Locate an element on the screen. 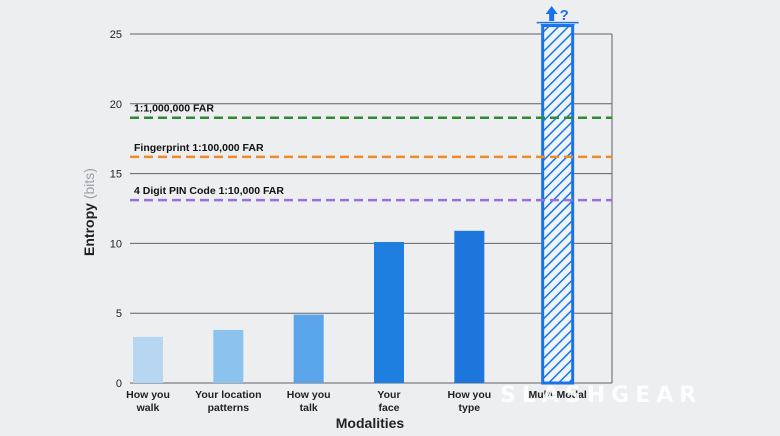 The height and width of the screenshot is (436, 780). category-label: Your face is located at coordinates (388, 401).